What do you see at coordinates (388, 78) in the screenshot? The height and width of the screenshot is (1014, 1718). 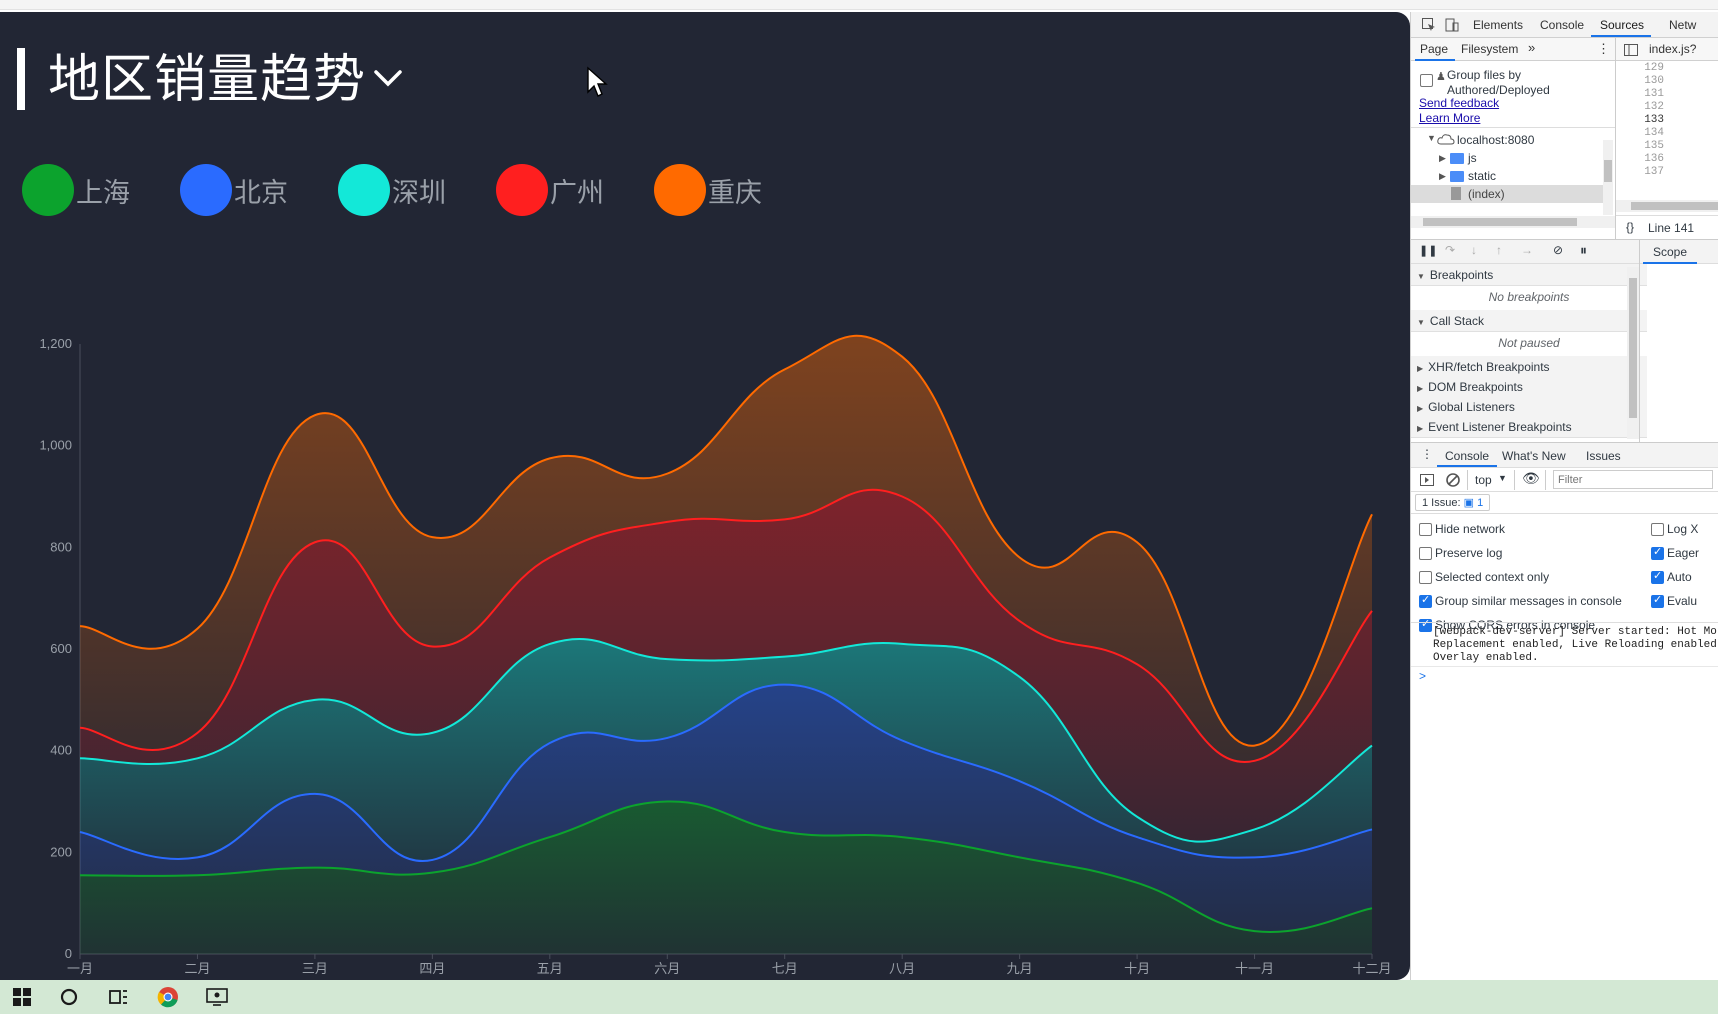 I see `chevron-down-icon` at bounding box center [388, 78].